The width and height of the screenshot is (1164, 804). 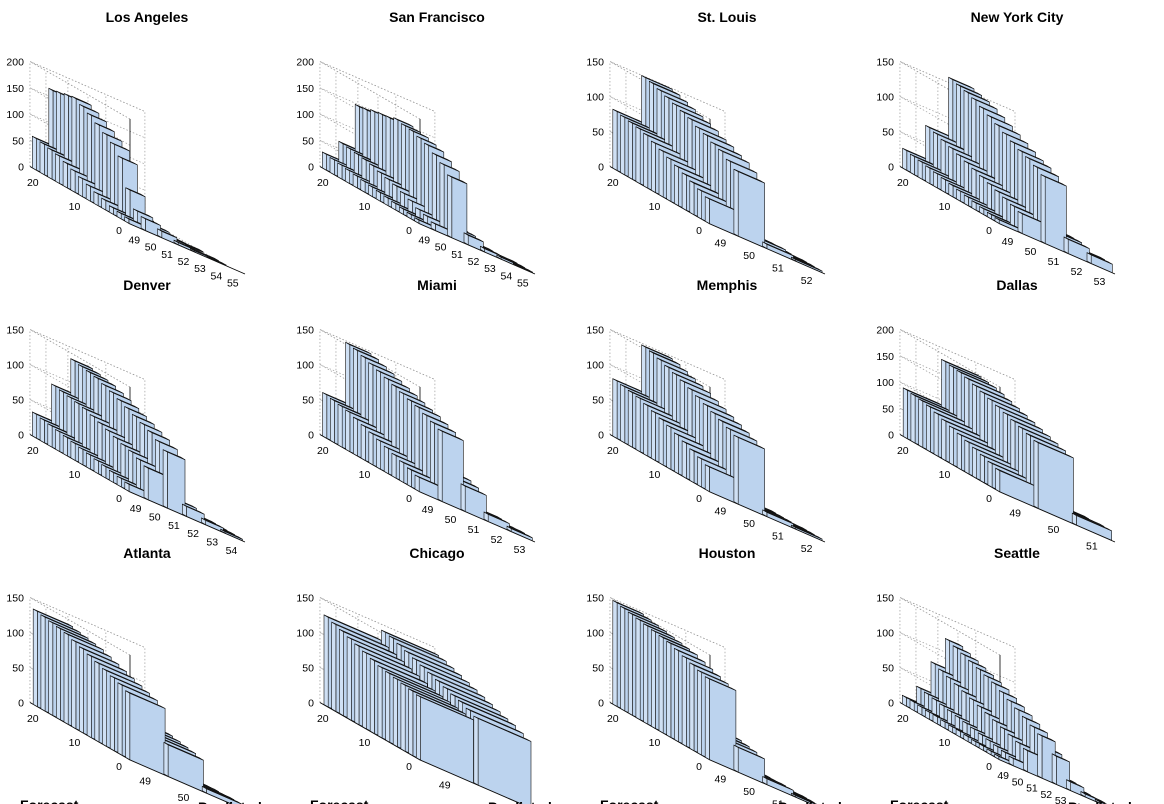 What do you see at coordinates (726, 17) in the screenshot?
I see `subplot-title: St. Louis` at bounding box center [726, 17].